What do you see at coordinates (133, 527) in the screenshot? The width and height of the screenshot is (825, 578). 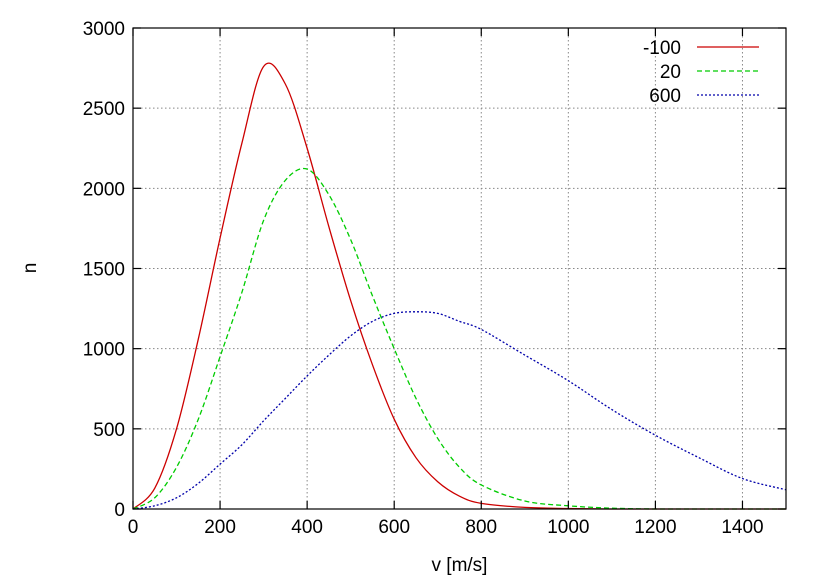 I see `x-tick-label: 0` at bounding box center [133, 527].